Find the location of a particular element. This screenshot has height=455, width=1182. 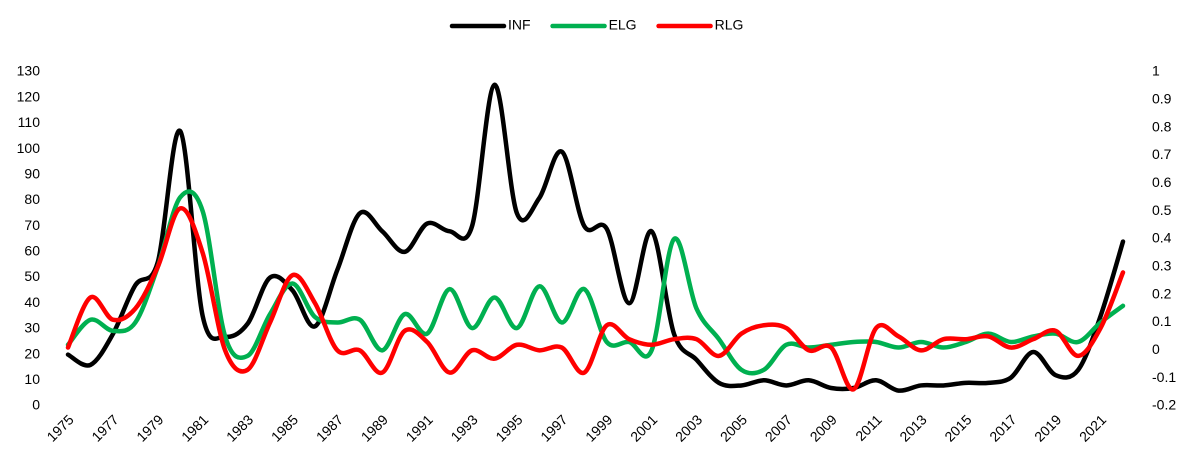

legend-label: RLG is located at coordinates (729, 25).